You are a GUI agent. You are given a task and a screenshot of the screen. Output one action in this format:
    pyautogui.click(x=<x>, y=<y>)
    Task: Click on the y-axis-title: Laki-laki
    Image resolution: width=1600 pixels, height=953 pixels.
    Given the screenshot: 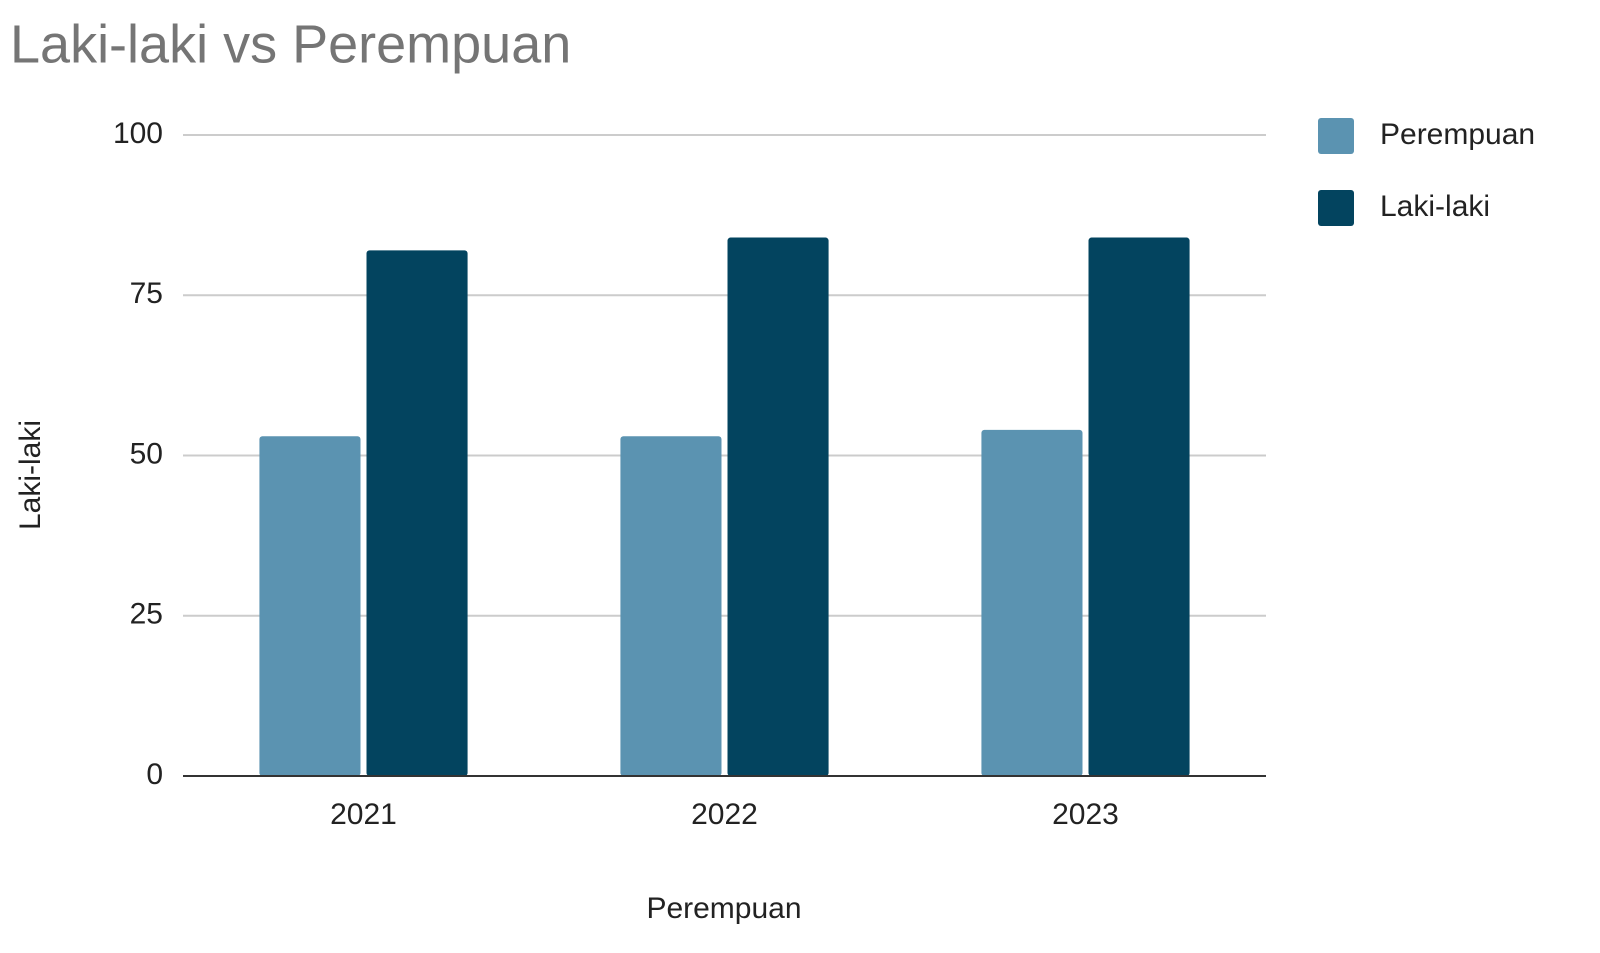 What is the action you would take?
    pyautogui.click(x=30, y=475)
    